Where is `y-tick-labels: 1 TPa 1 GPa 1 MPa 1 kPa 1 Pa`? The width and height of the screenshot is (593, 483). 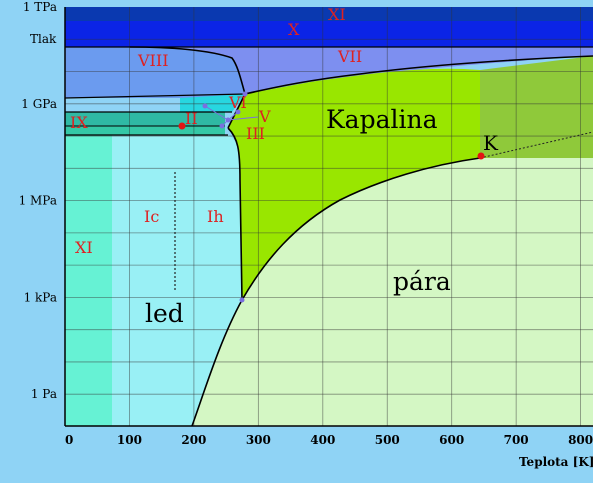
y-tick-labels: 1 TPa 1 GPa 1 MPa 1 kPa 1 Pa is located at coordinates (38, 200).